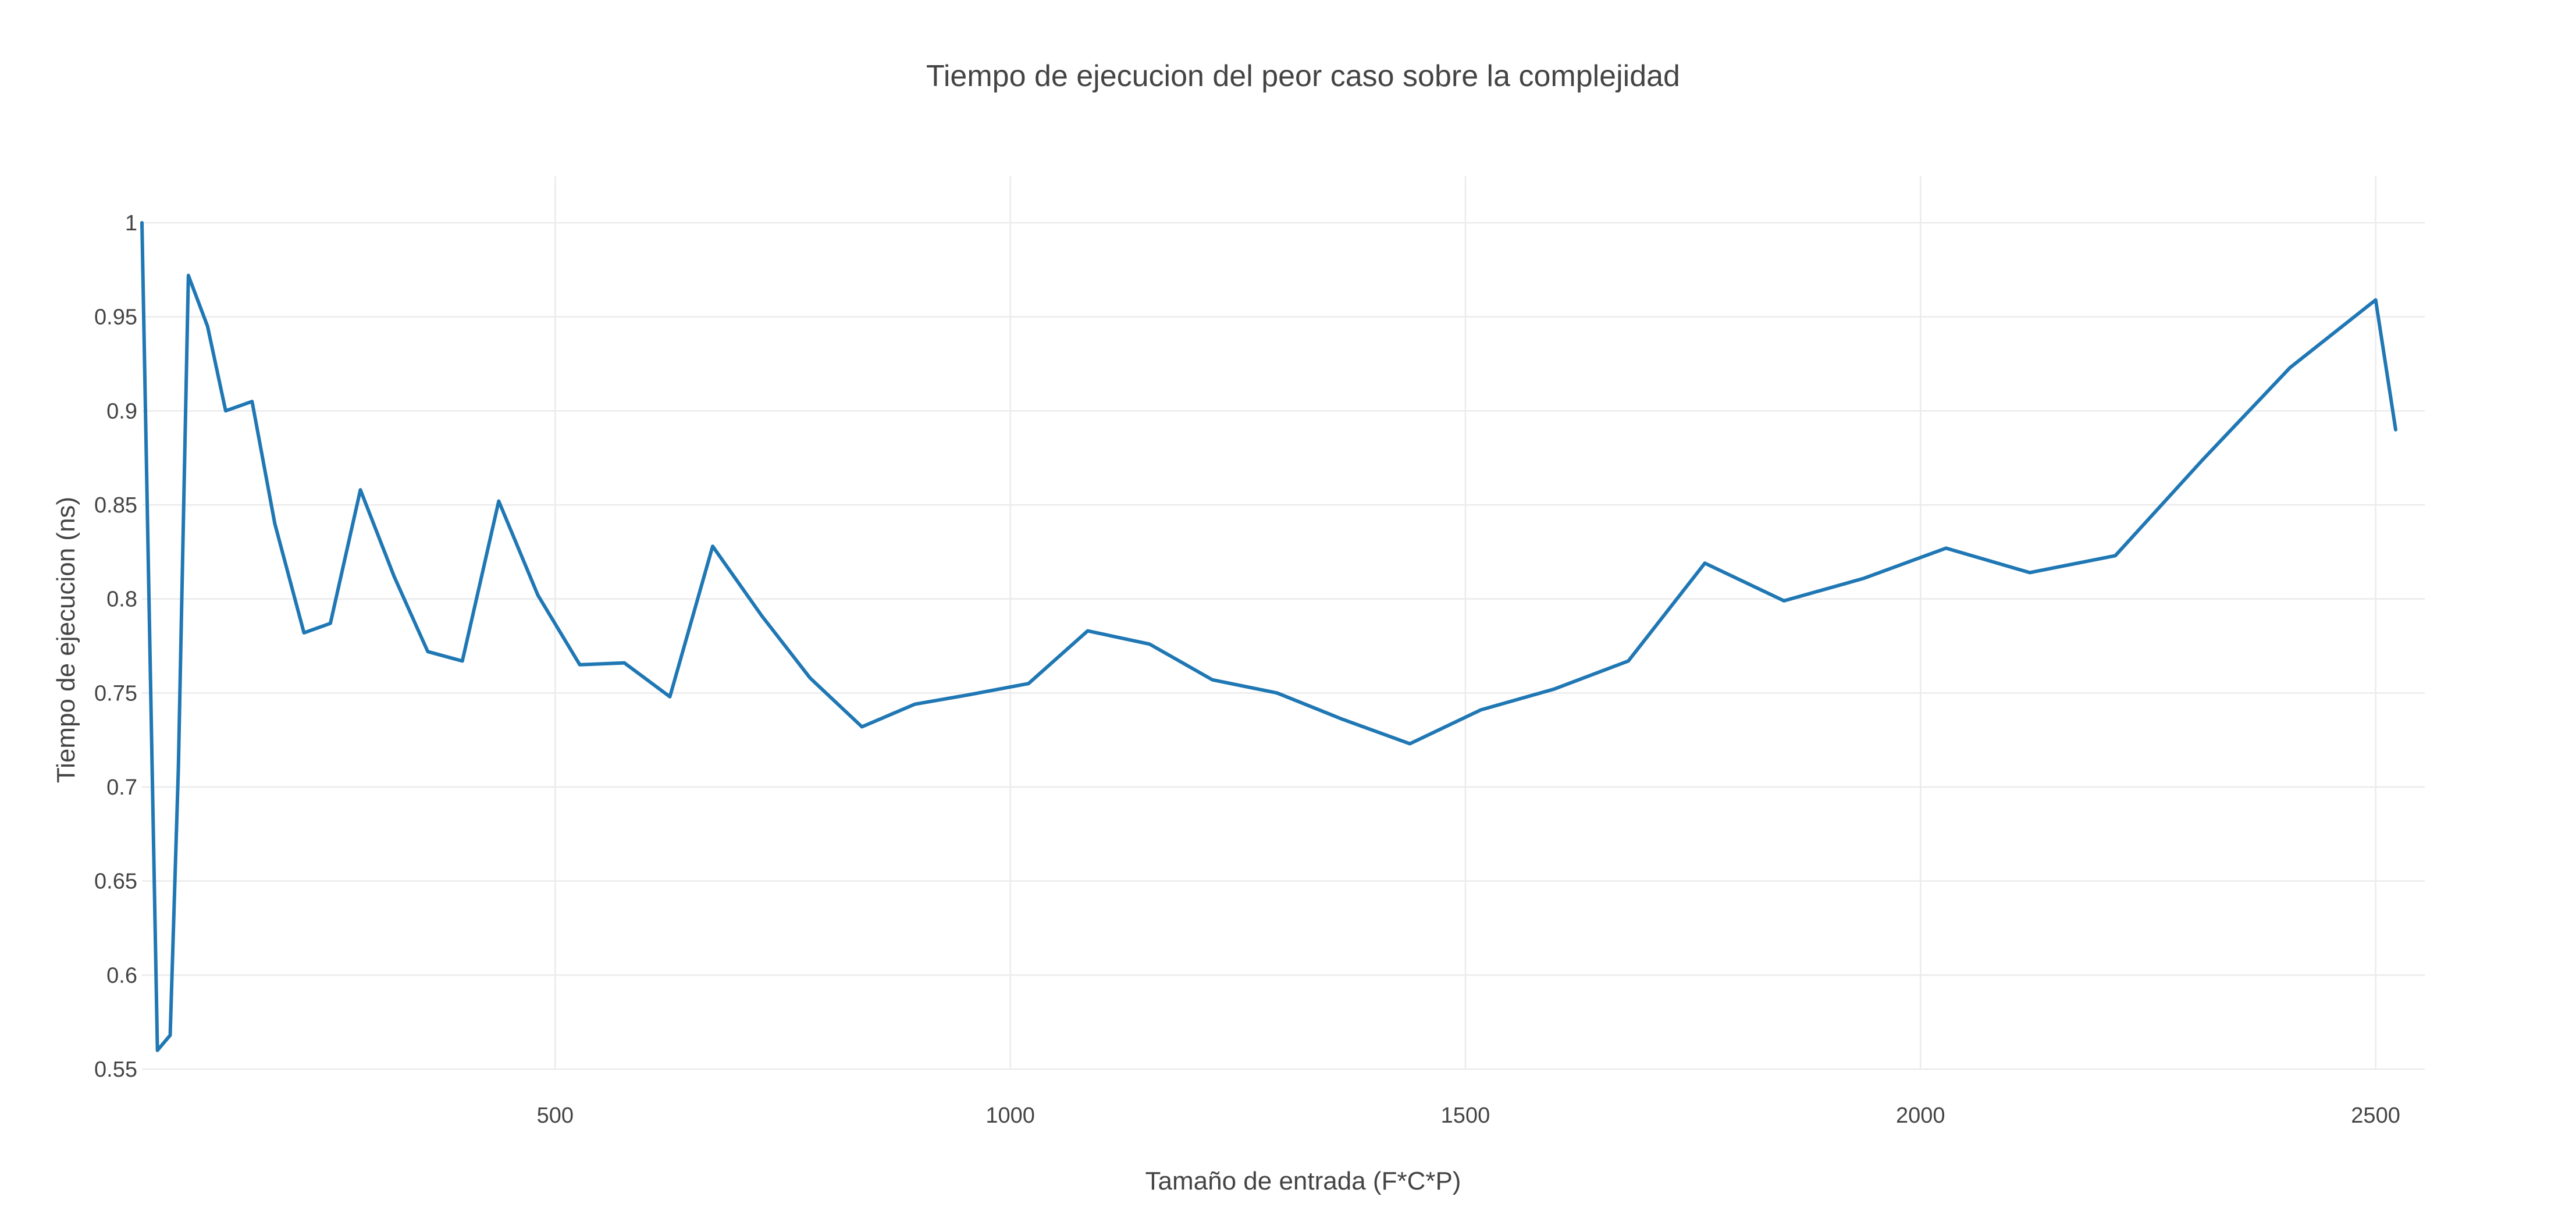 This screenshot has width=2576, height=1225. Describe the element at coordinates (115, 1069) in the screenshot. I see `y-tick-label: 0.55` at that location.